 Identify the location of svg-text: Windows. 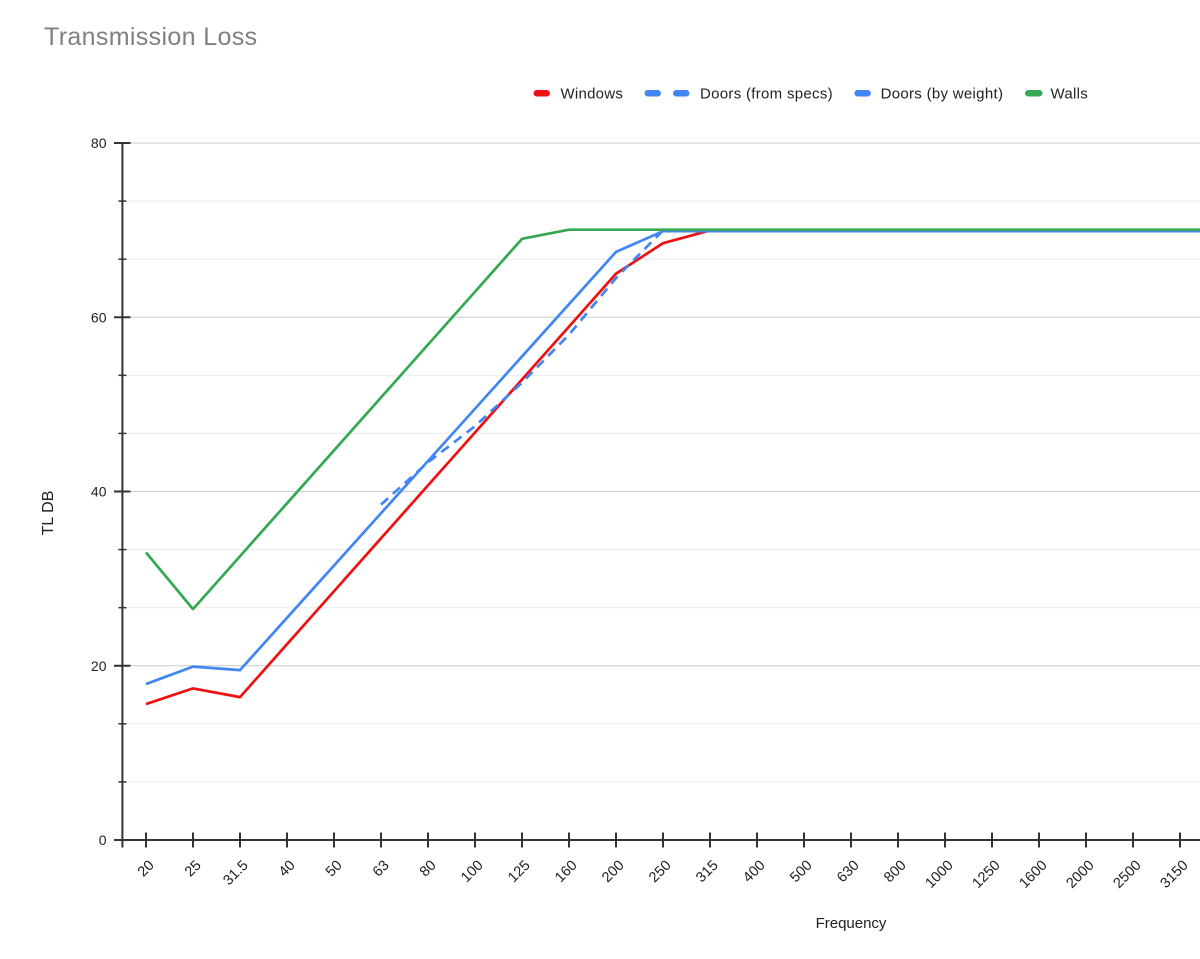
(592, 94).